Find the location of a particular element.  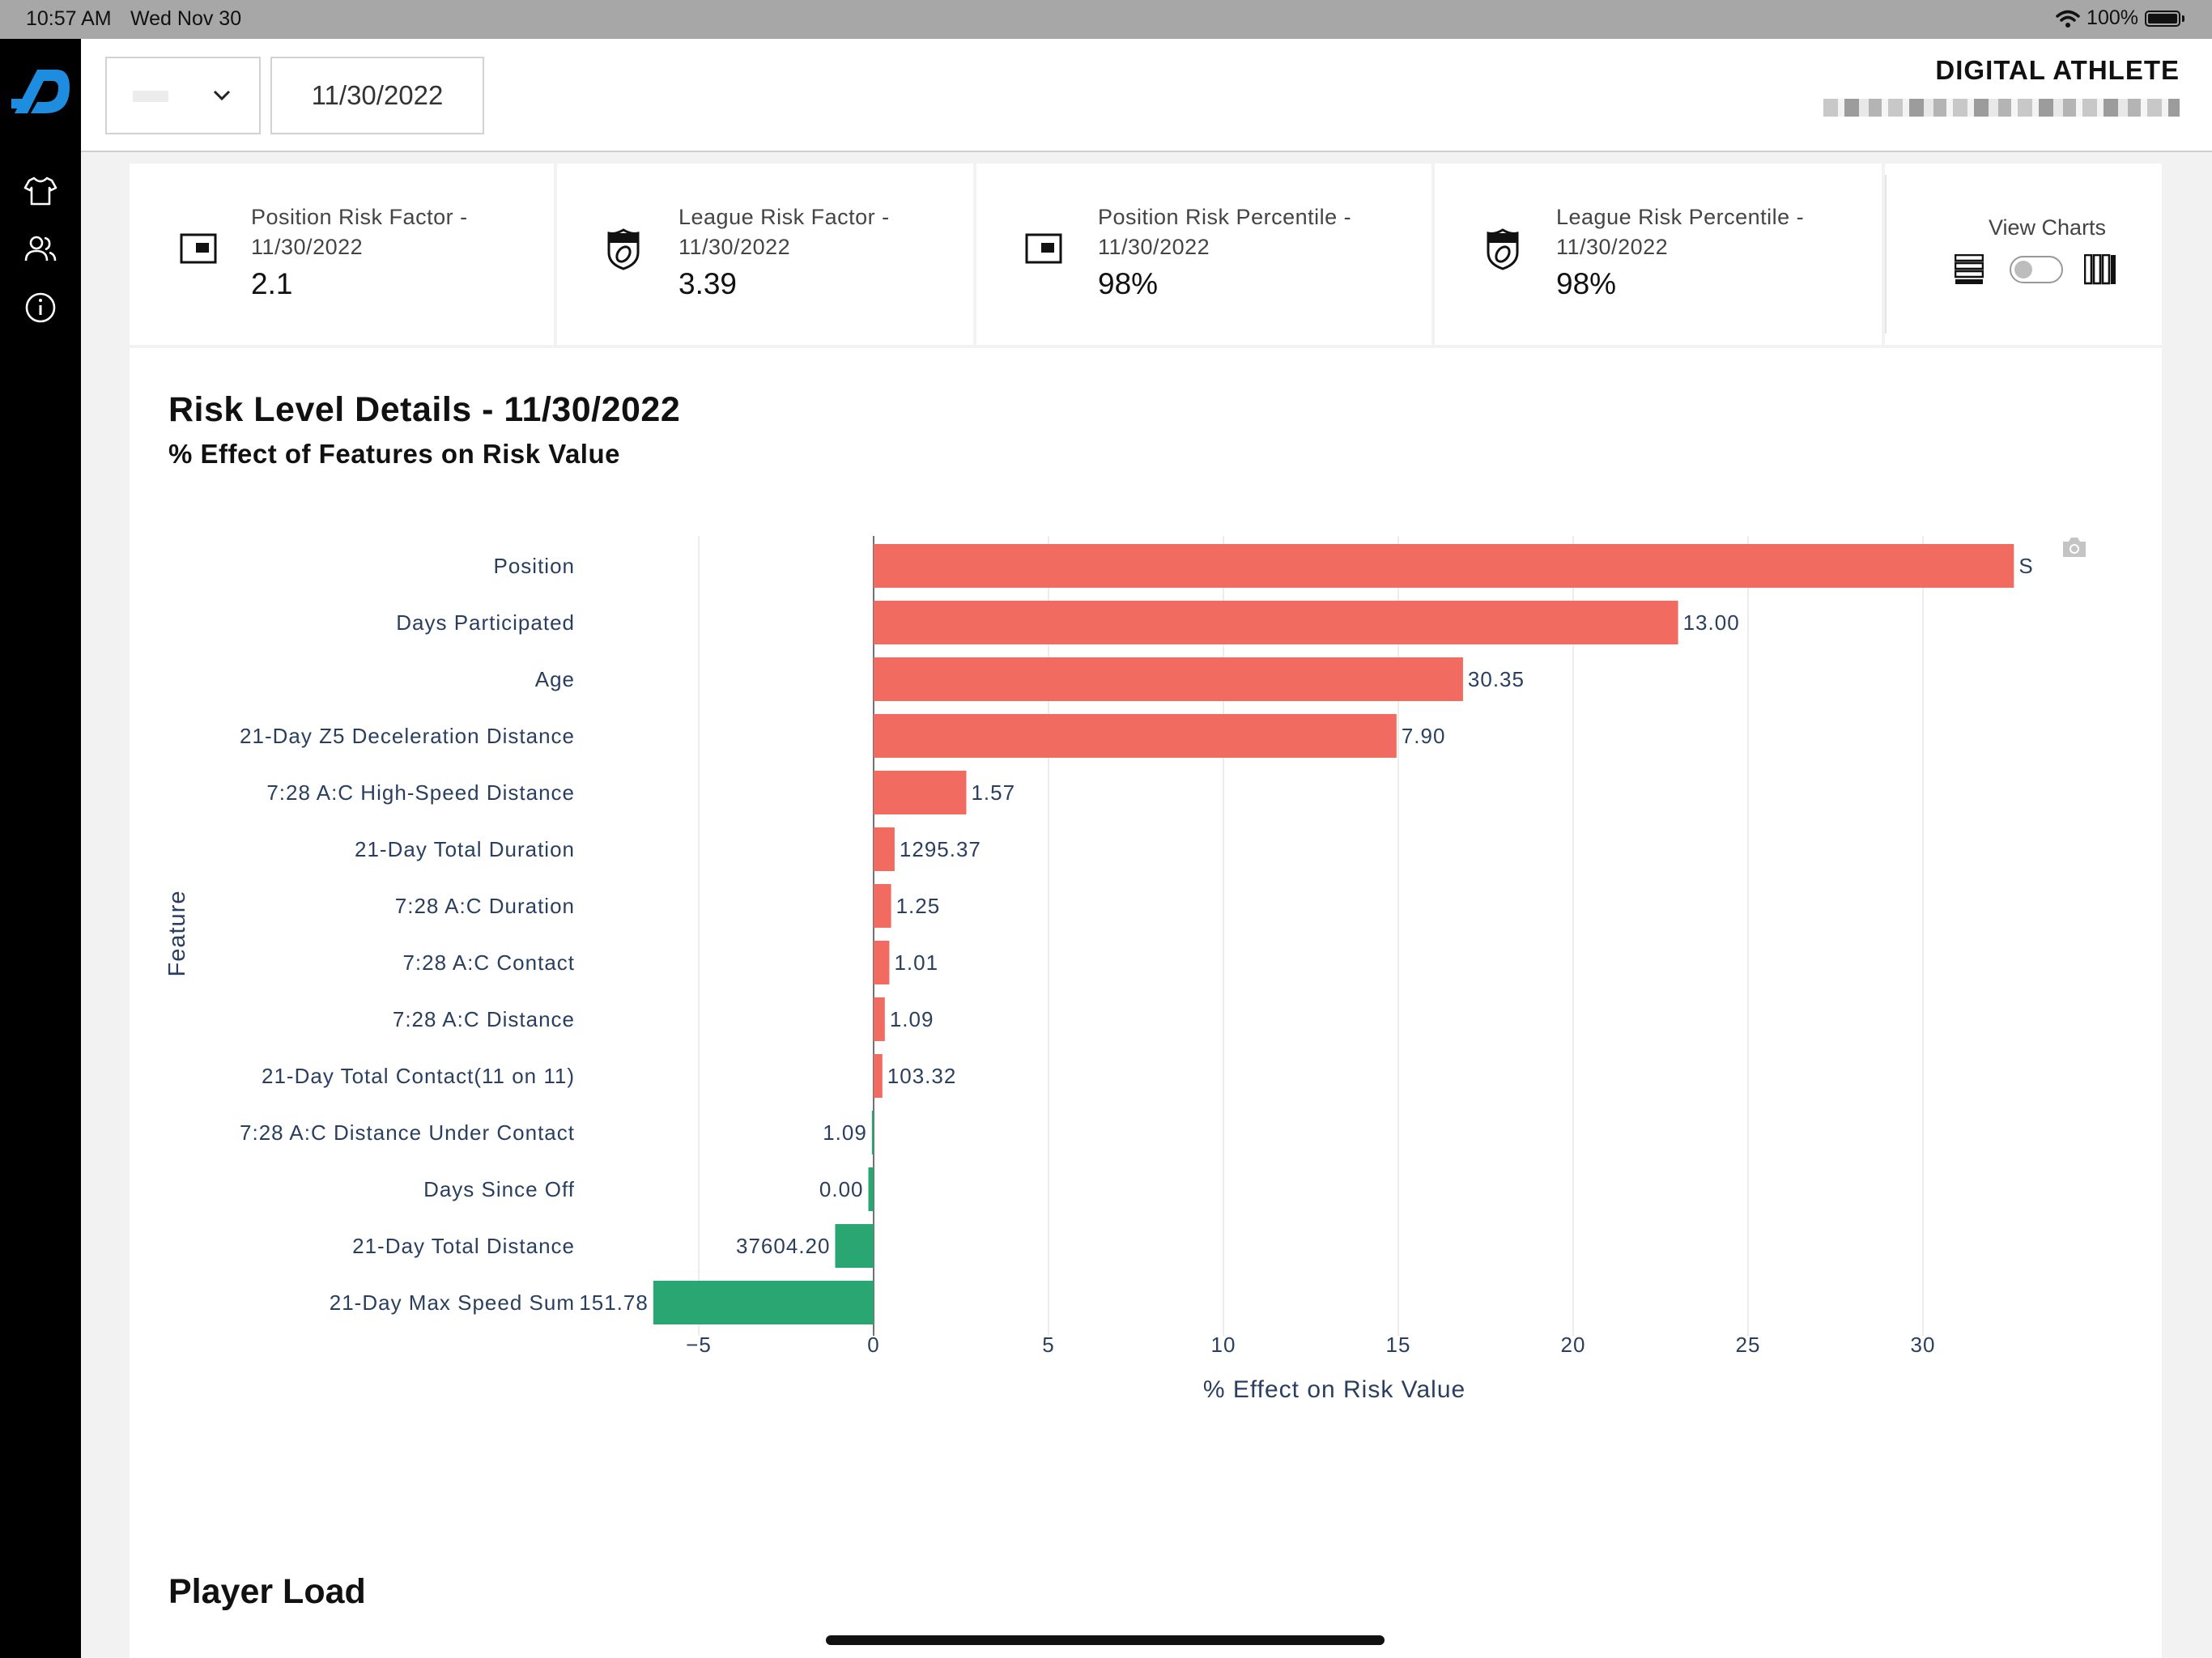

chart-category-label: Days Participated is located at coordinates (485, 622).